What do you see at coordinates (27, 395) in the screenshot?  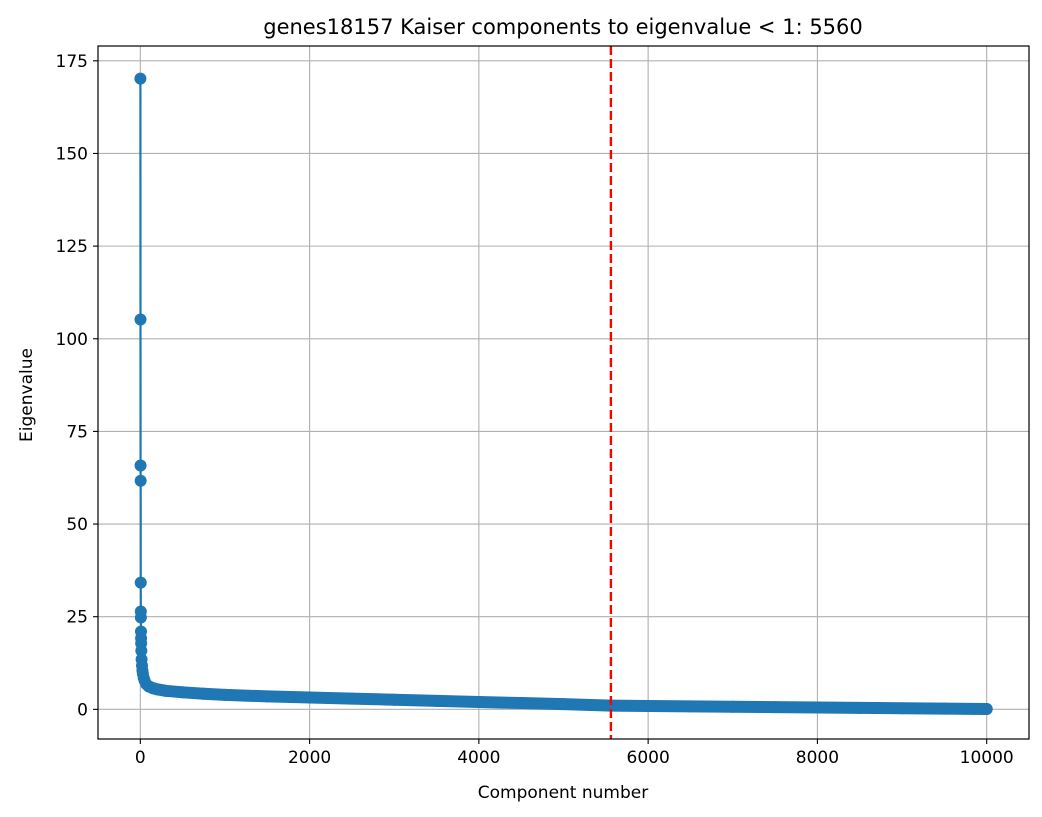 I see `y-axis-label: Eigenvalue` at bounding box center [27, 395].